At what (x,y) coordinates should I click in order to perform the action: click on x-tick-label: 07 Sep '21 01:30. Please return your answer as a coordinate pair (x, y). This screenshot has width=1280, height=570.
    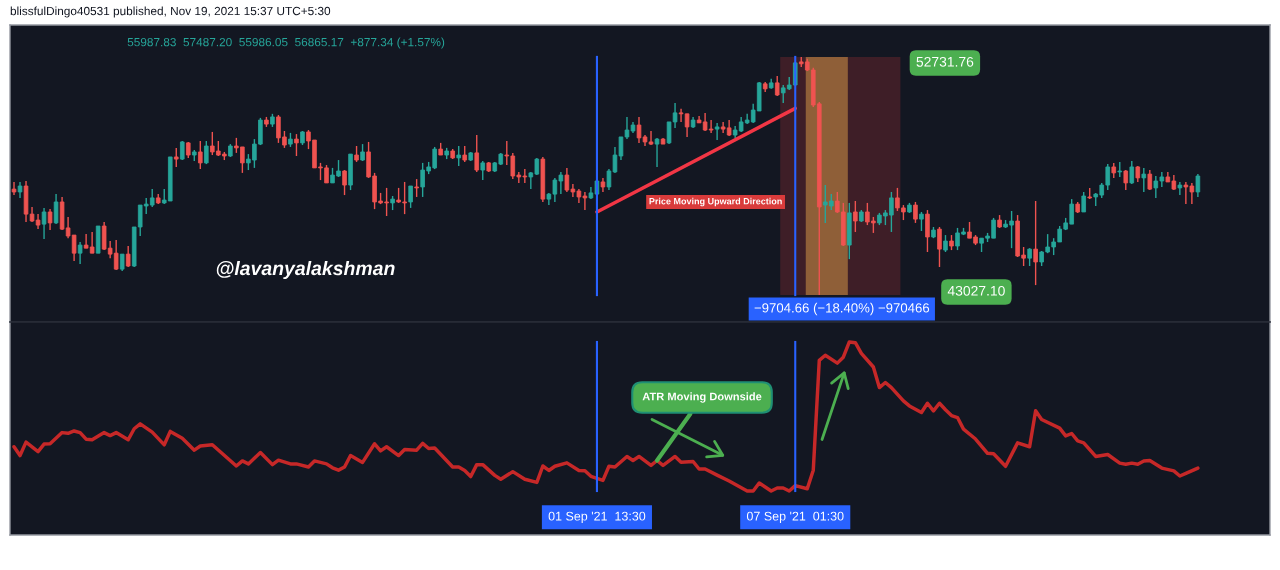
    Looking at the image, I should click on (795, 517).